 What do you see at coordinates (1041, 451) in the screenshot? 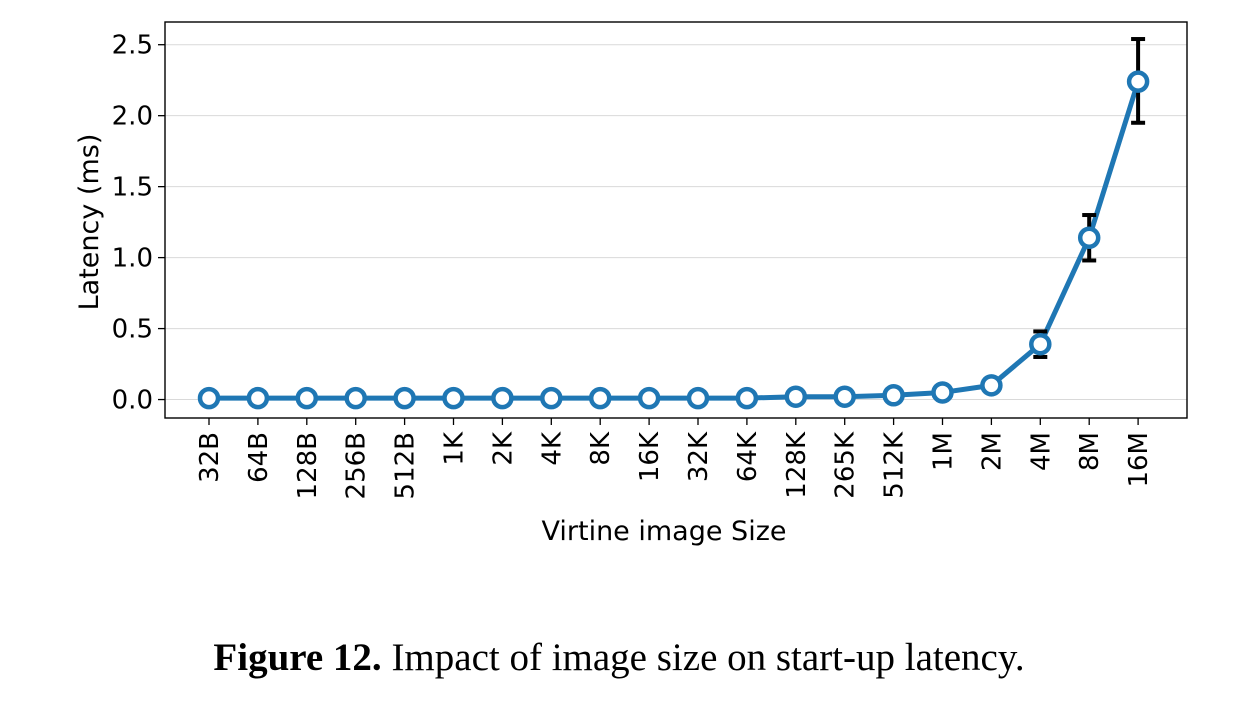
I see `x-tick-label: 4M` at bounding box center [1041, 451].